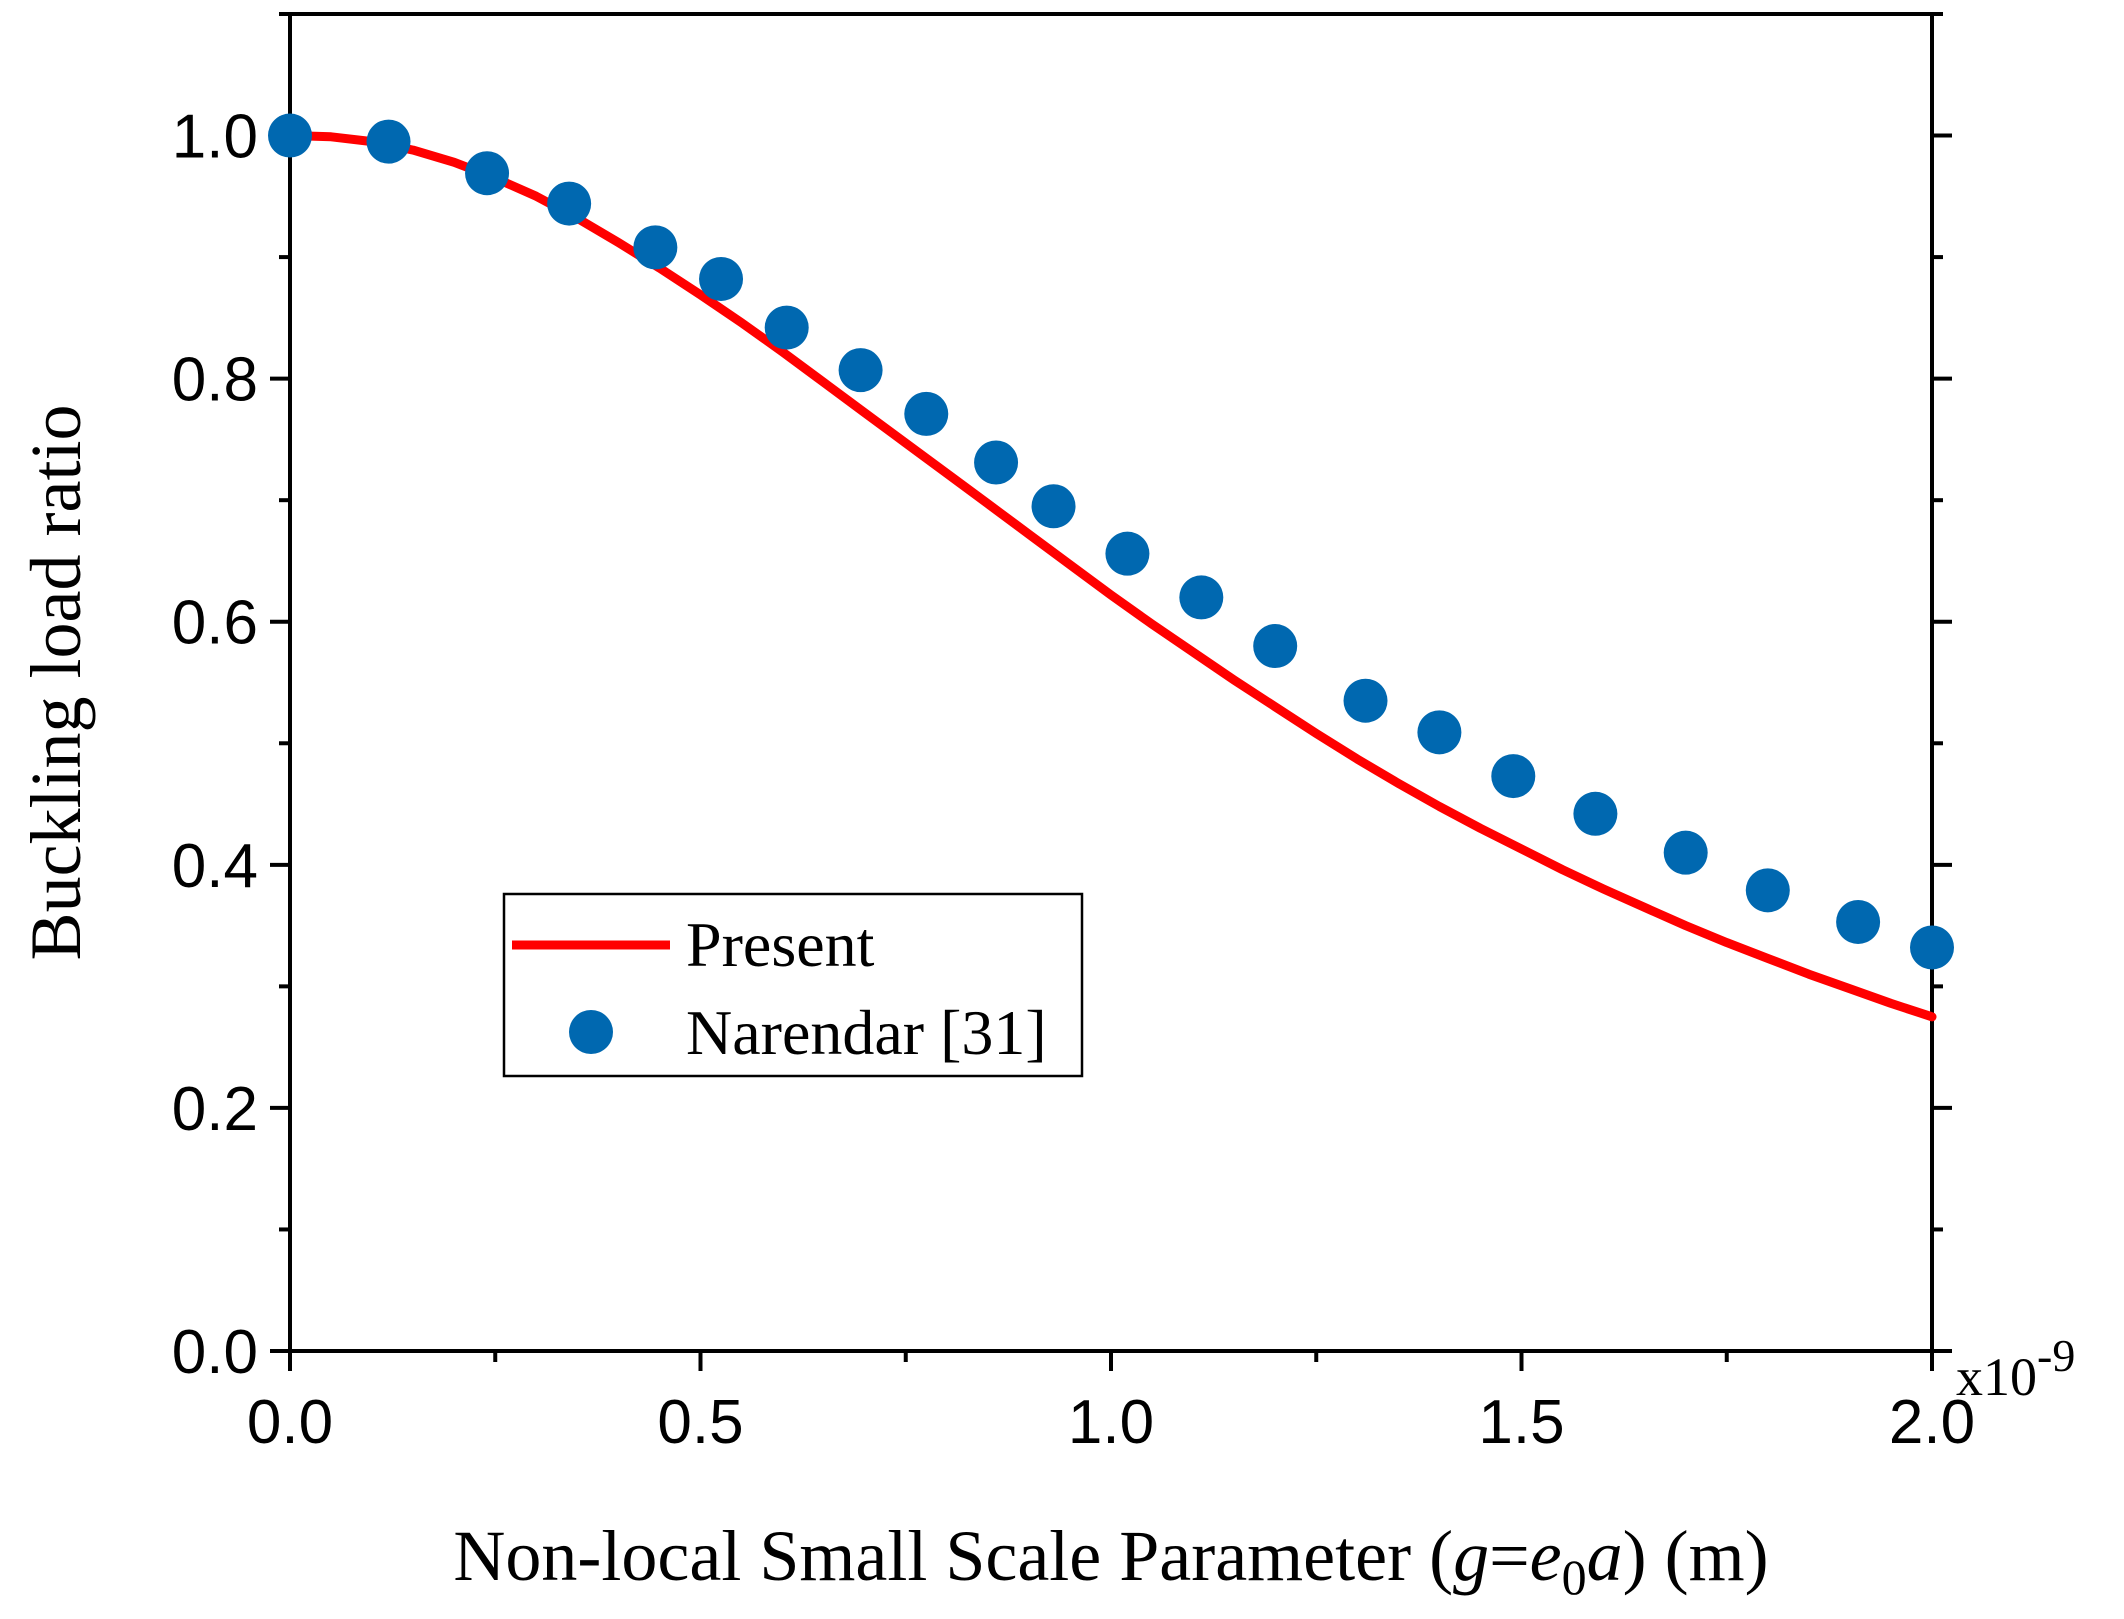 Image resolution: width=2124 pixels, height=1619 pixels. Describe the element at coordinates (780, 944) in the screenshot. I see `legend-label-present: Present` at that location.